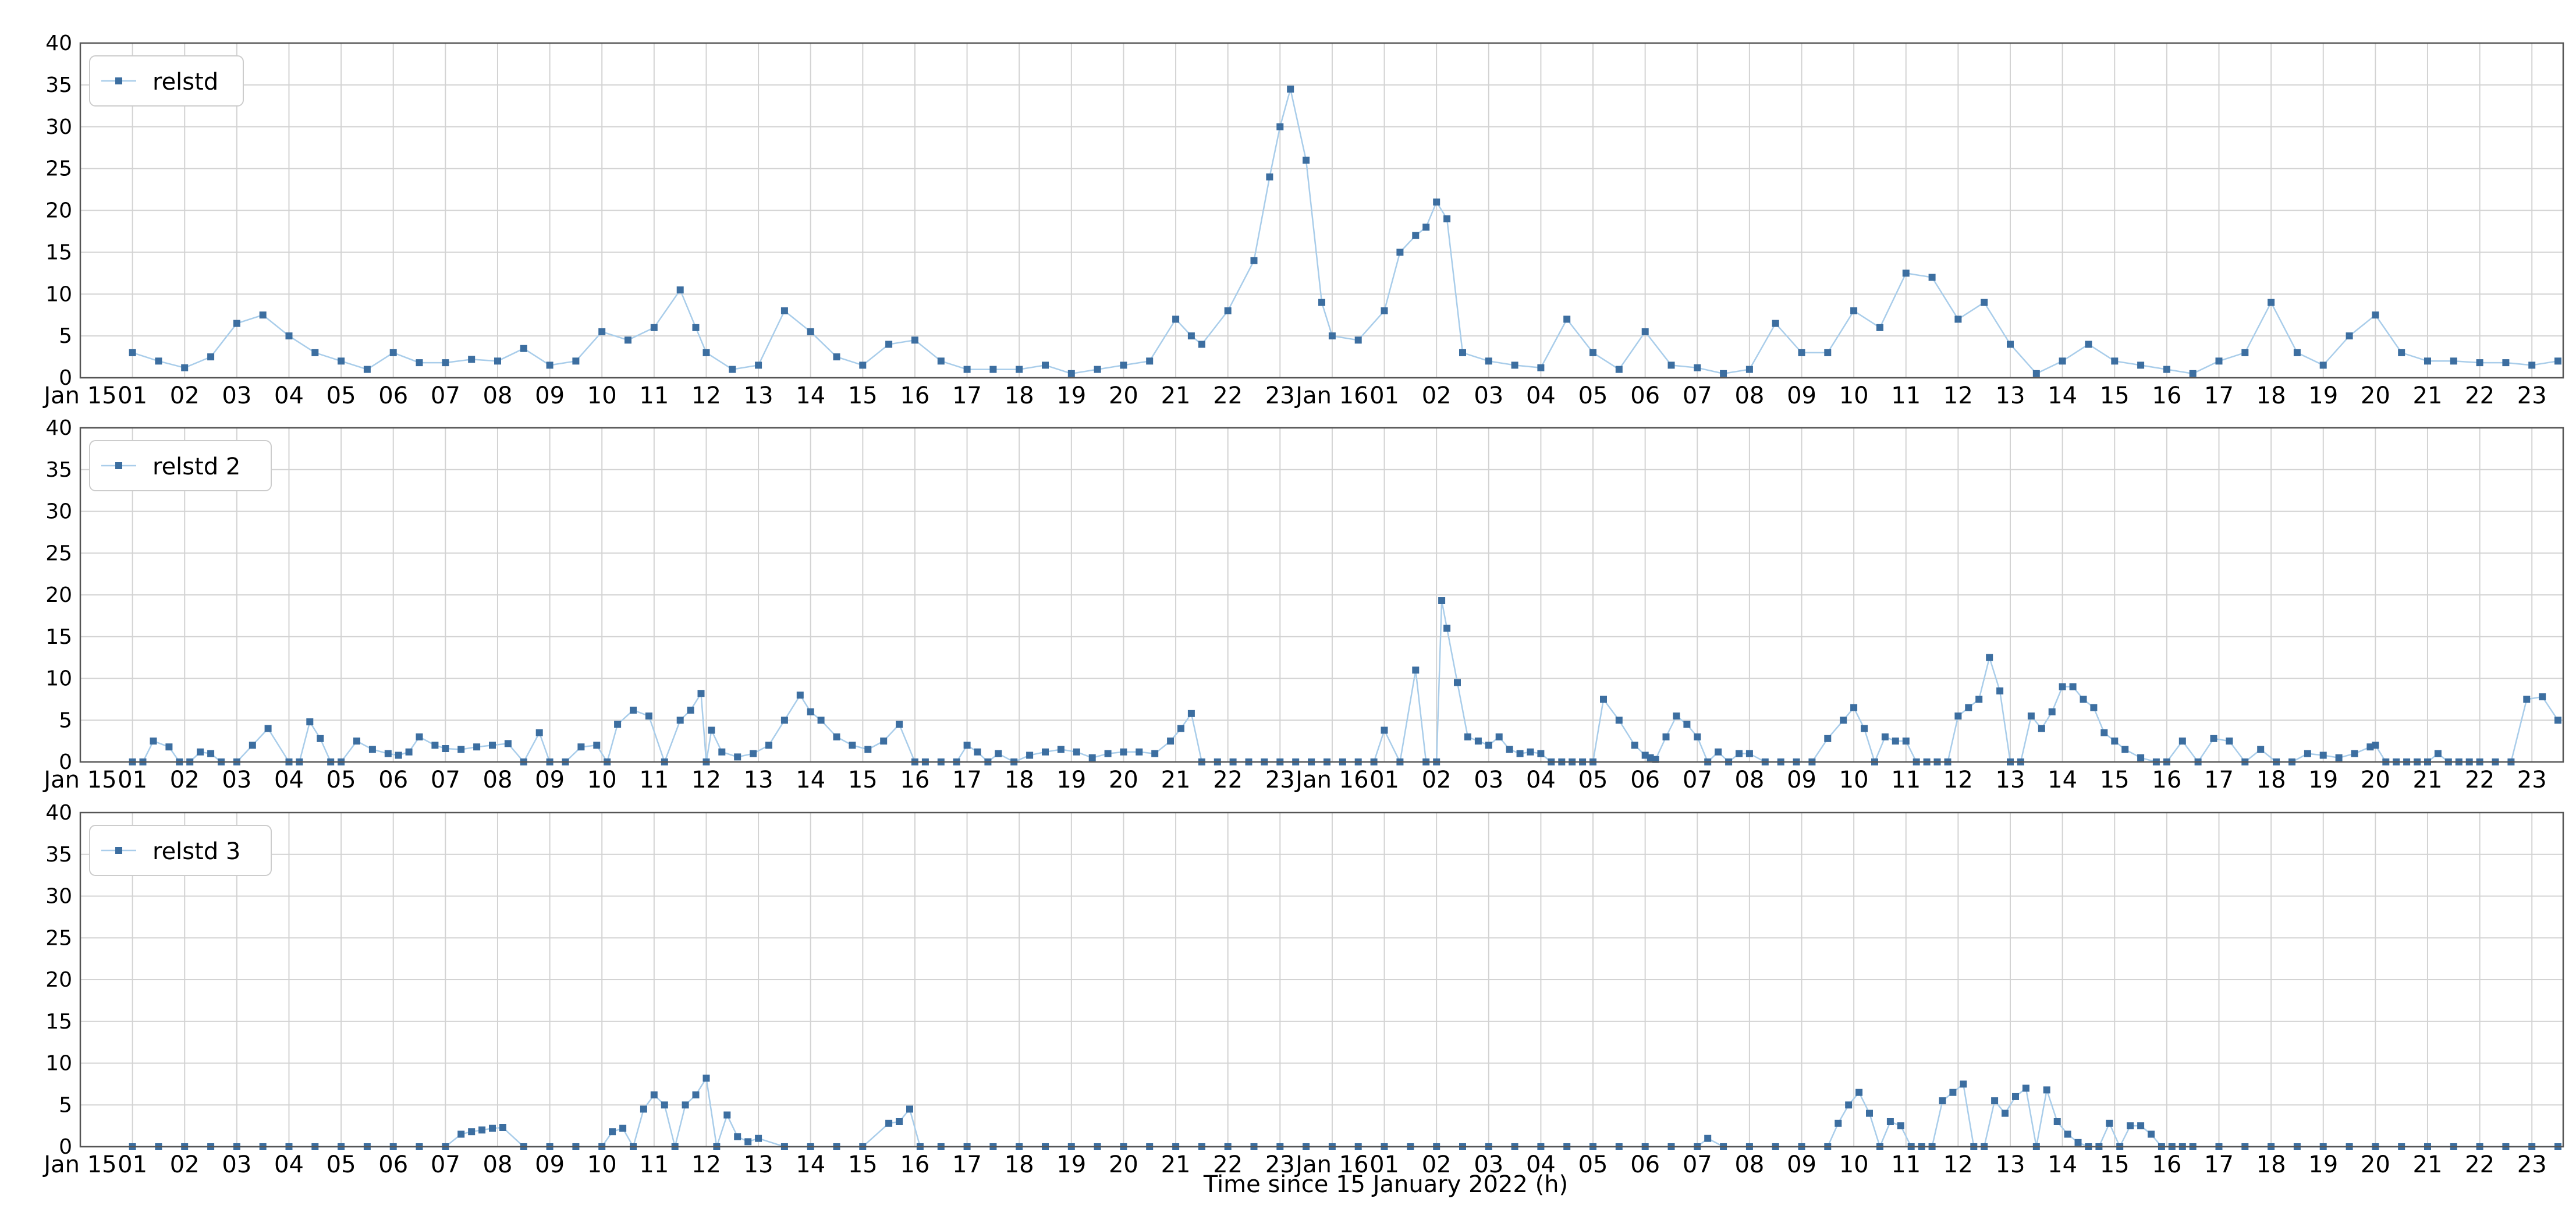  I want to click on x-tick-label: 08, so click(1749, 1164).